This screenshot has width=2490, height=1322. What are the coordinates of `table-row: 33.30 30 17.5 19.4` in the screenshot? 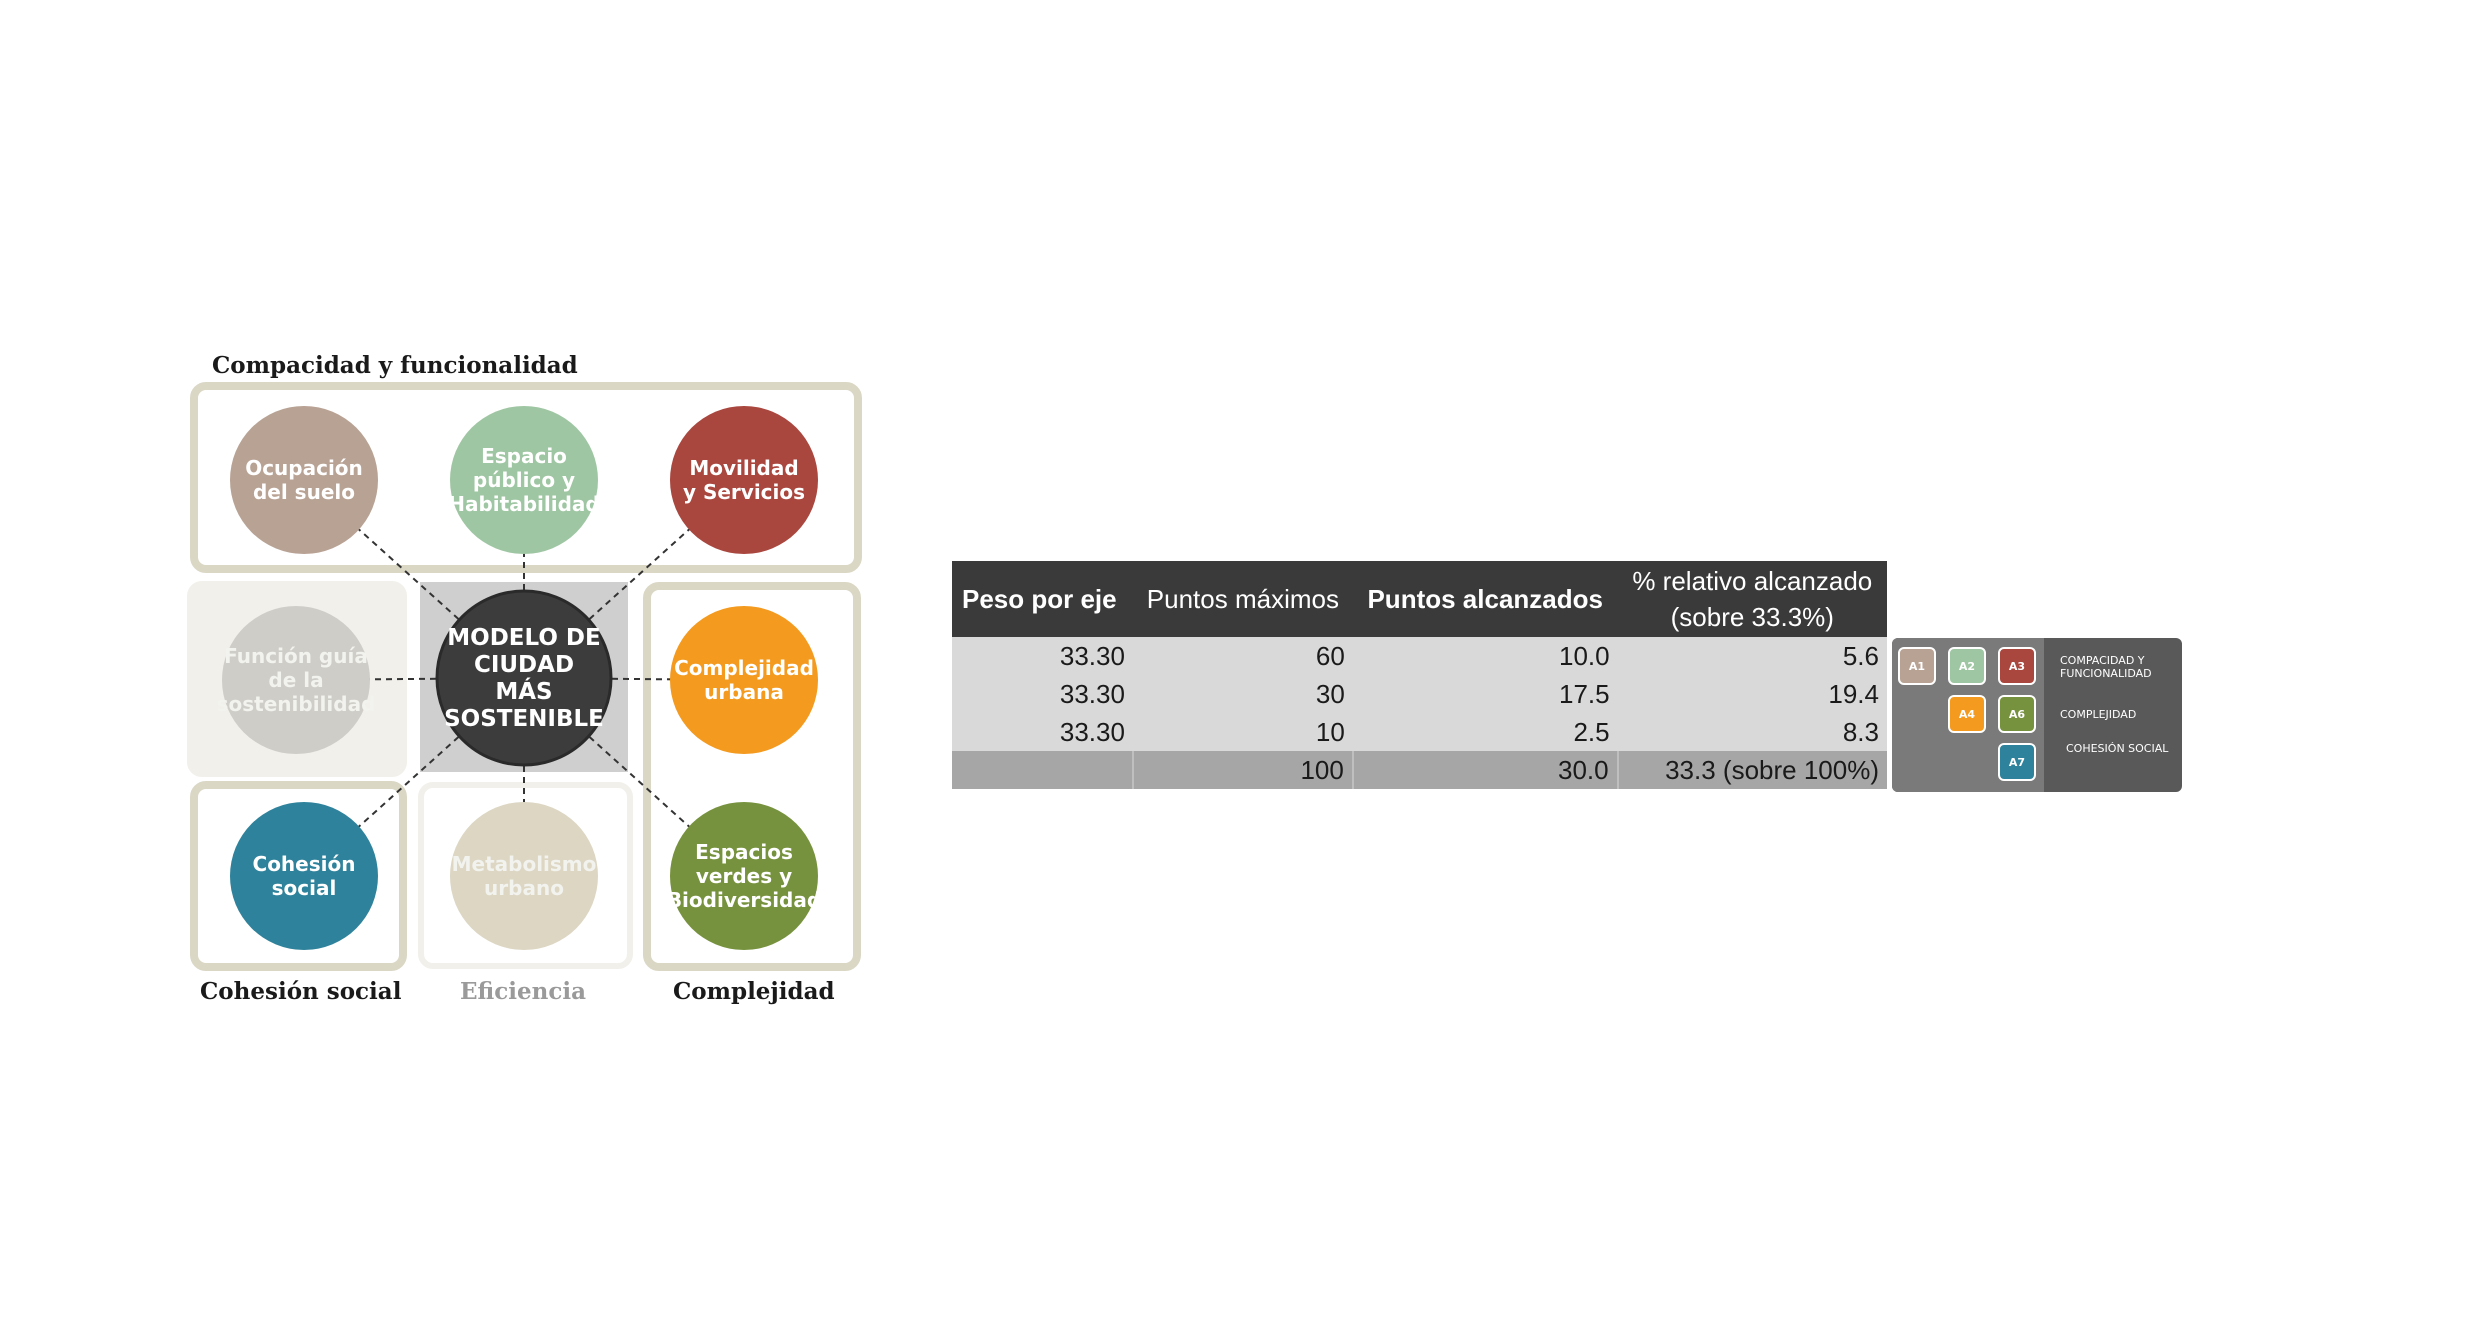 It's located at (1419, 694).